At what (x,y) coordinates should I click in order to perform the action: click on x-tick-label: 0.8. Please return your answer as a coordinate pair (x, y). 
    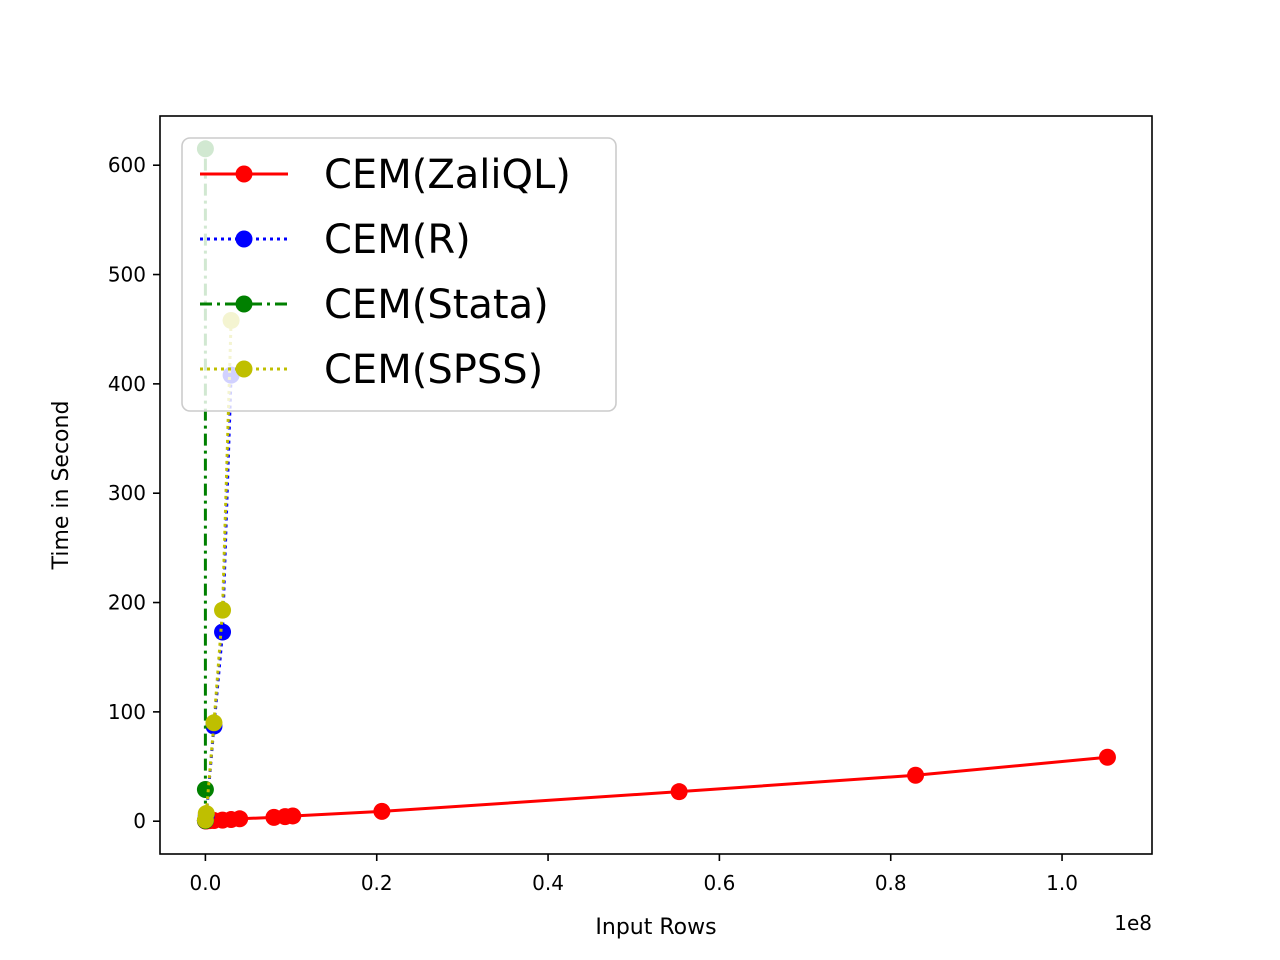
    Looking at the image, I should click on (891, 883).